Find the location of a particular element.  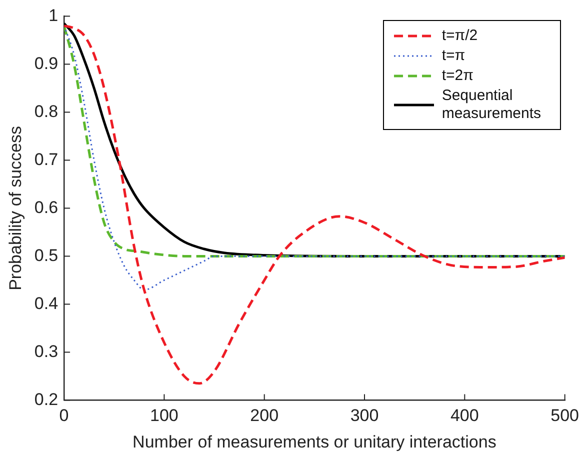

x-tick-label: 400 is located at coordinates (464, 416).